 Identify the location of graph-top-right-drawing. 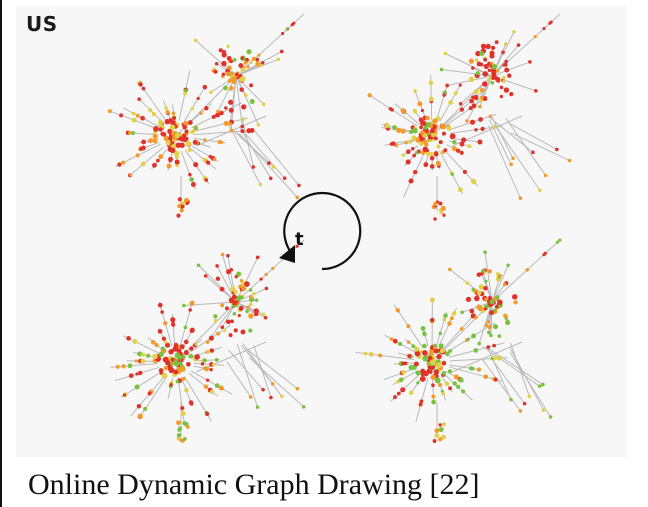
(469, 117).